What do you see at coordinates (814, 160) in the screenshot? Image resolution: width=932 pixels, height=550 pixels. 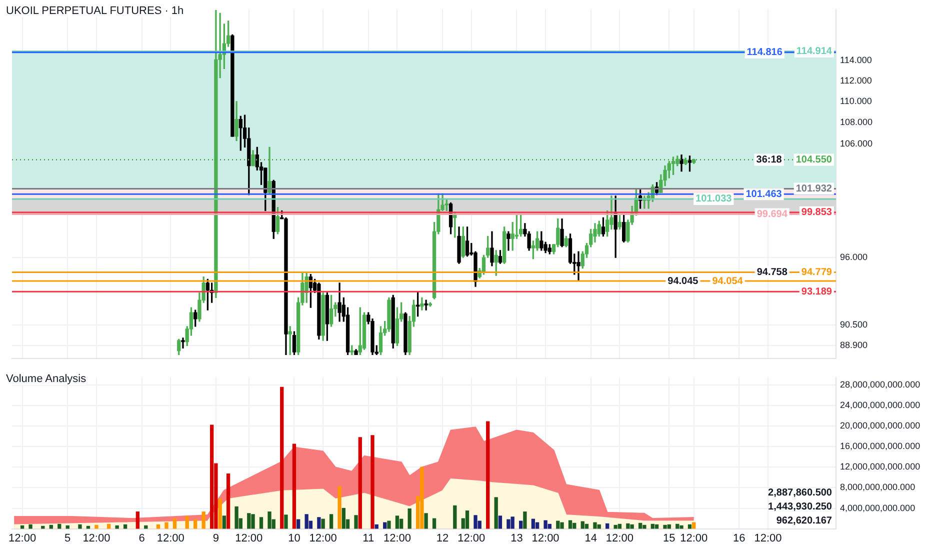 I see `ref-line-label: 104.550` at bounding box center [814, 160].